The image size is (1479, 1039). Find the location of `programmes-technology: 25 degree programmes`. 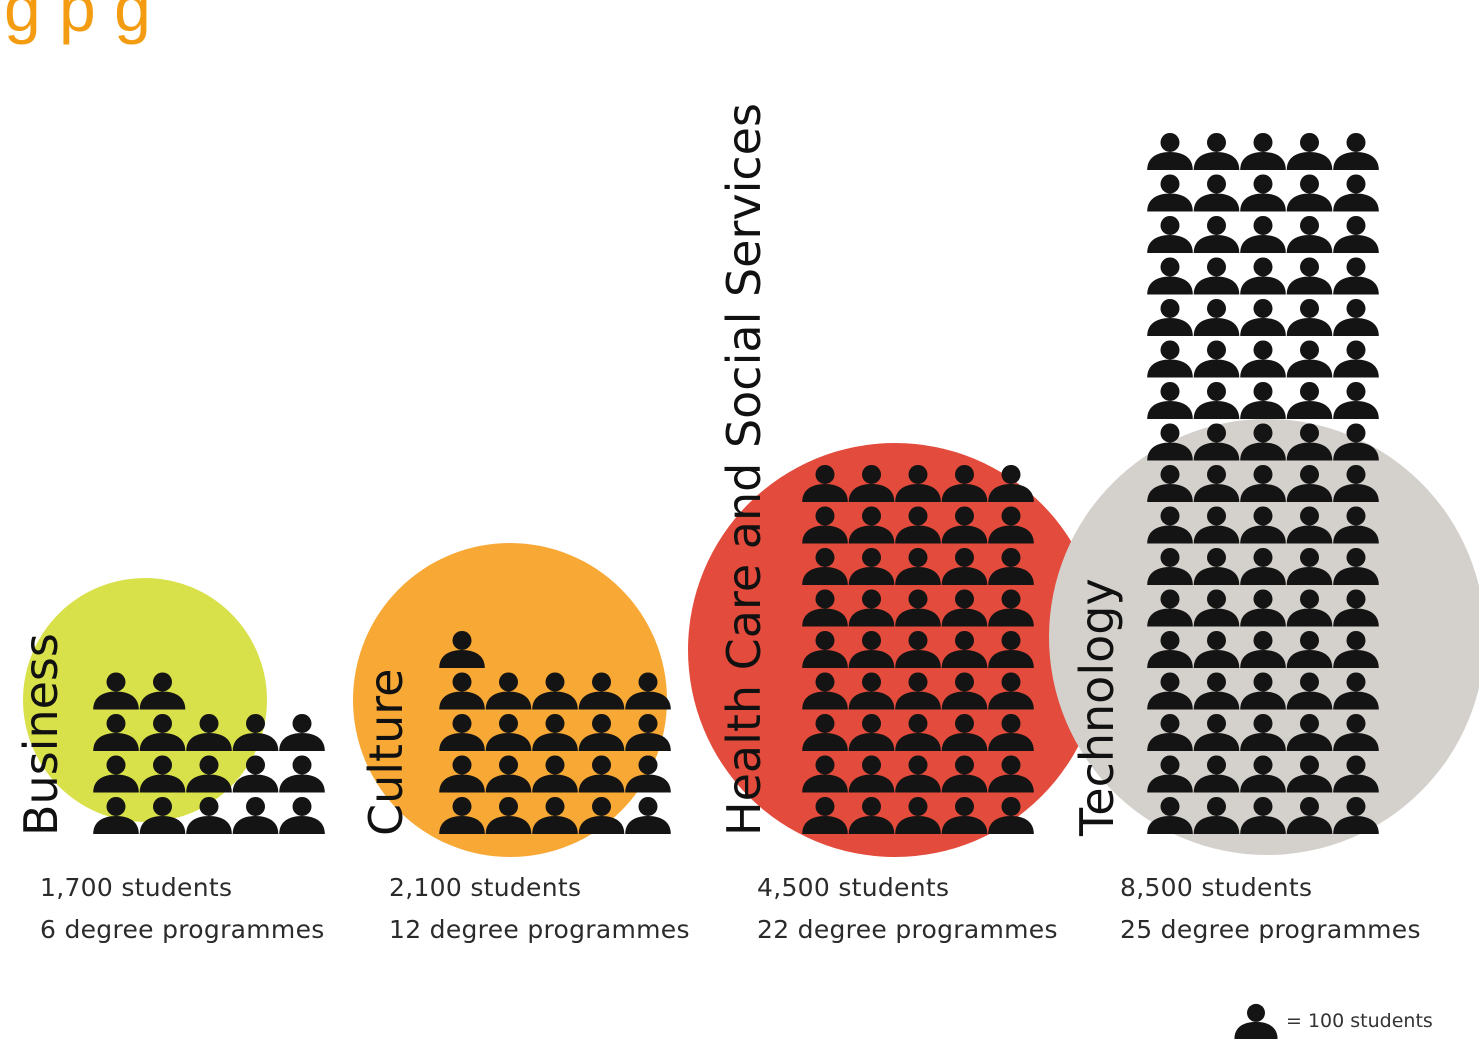

programmes-technology: 25 degree programmes is located at coordinates (1270, 929).